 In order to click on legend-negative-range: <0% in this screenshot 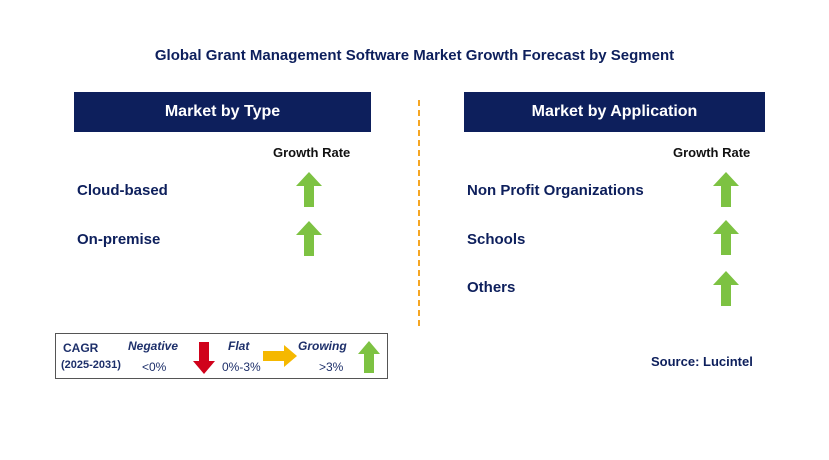, I will do `click(154, 367)`.